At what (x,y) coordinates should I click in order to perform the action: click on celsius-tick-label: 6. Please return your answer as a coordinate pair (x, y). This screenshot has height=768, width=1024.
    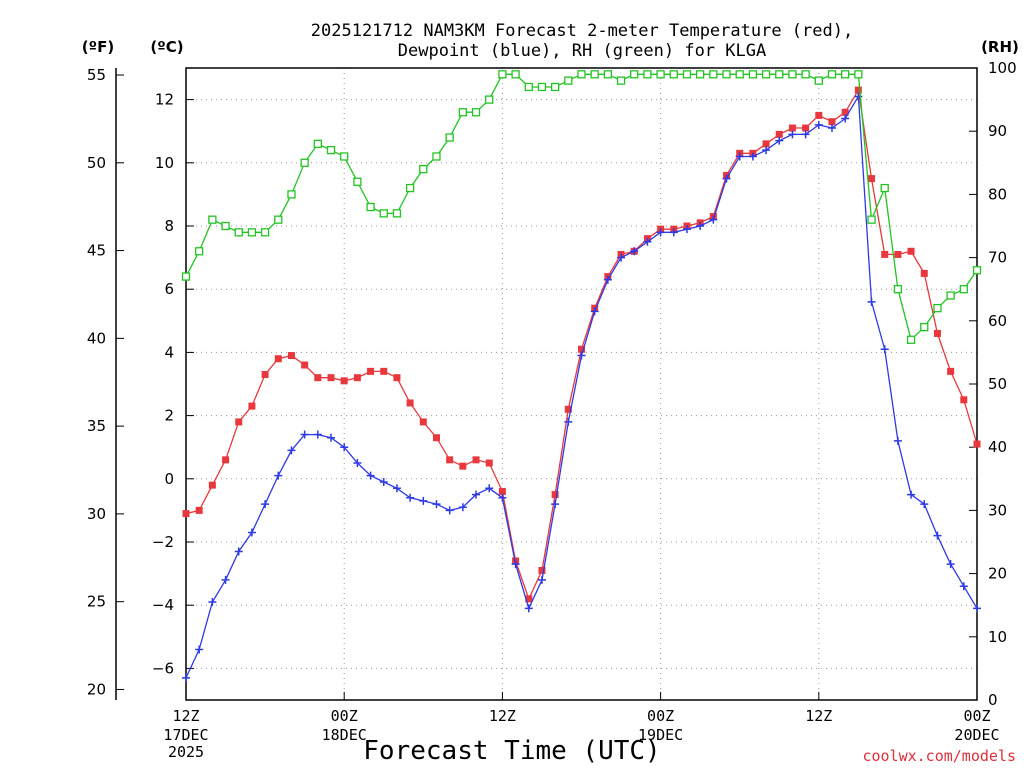
    Looking at the image, I should click on (169, 289).